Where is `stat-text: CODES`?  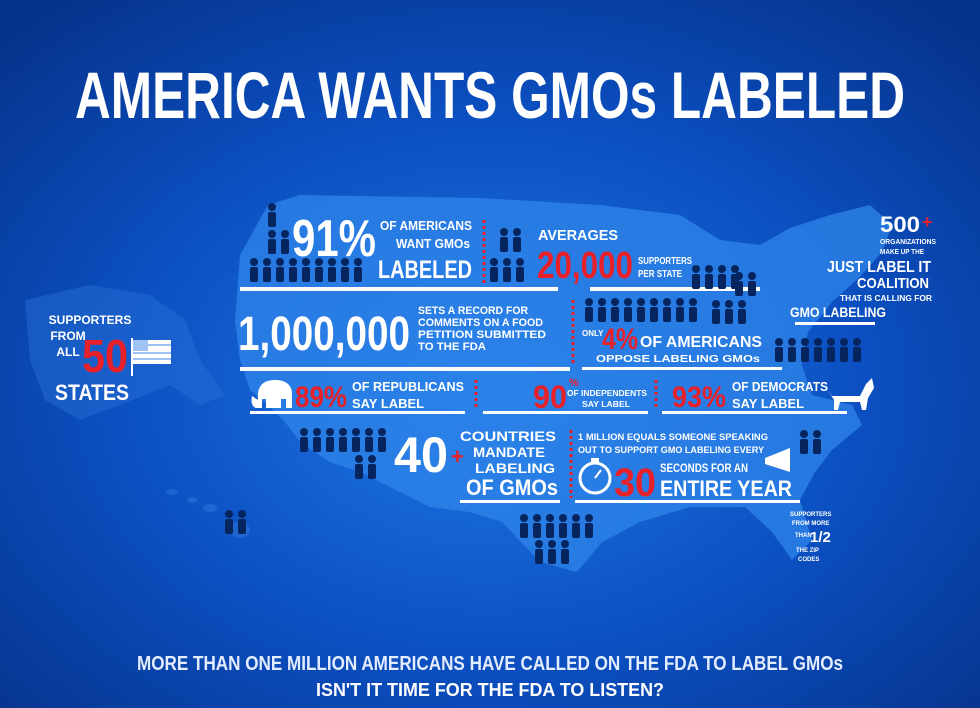 stat-text: CODES is located at coordinates (808, 560).